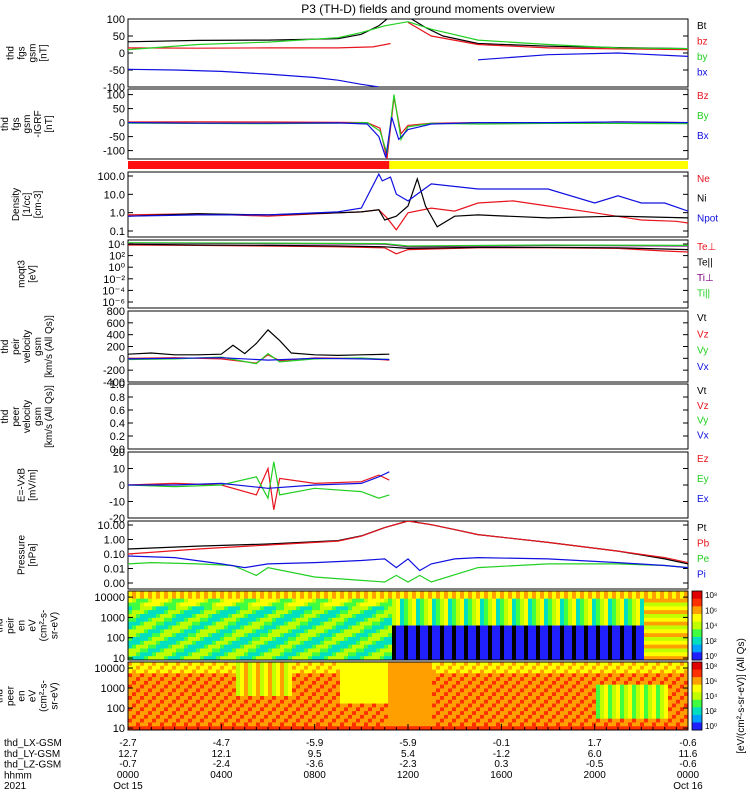 The width and height of the screenshot is (750, 800). Describe the element at coordinates (702, 57) in the screenshot. I see `legend-by: by` at that location.